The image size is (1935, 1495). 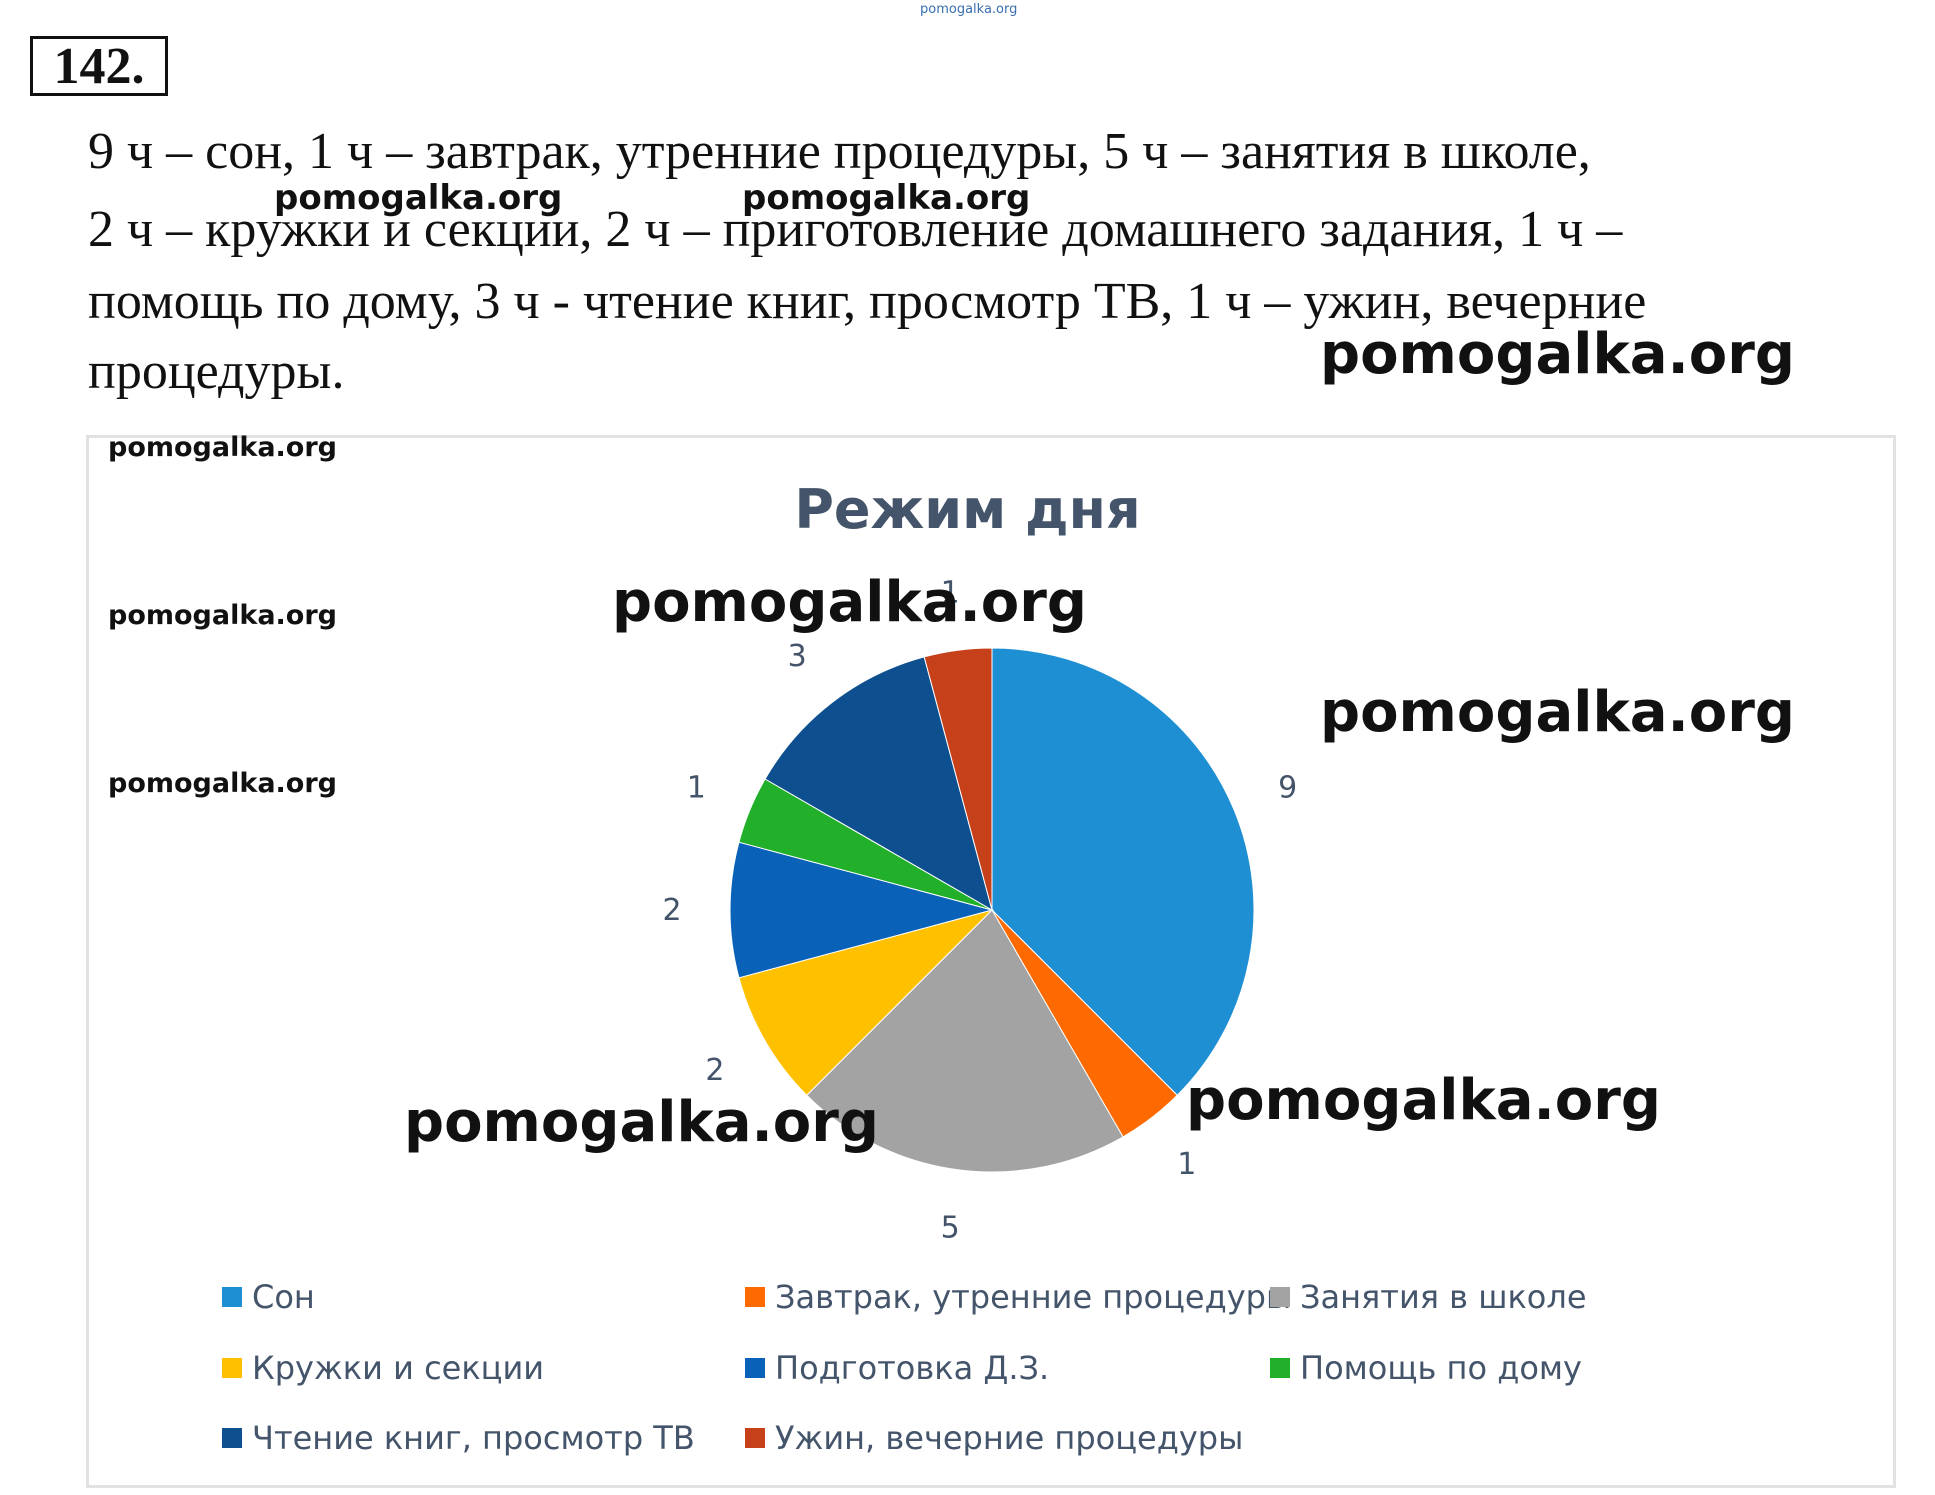 I want to click on legend-label: Чтение книг, просмотр ТВ, so click(x=473, y=1438).